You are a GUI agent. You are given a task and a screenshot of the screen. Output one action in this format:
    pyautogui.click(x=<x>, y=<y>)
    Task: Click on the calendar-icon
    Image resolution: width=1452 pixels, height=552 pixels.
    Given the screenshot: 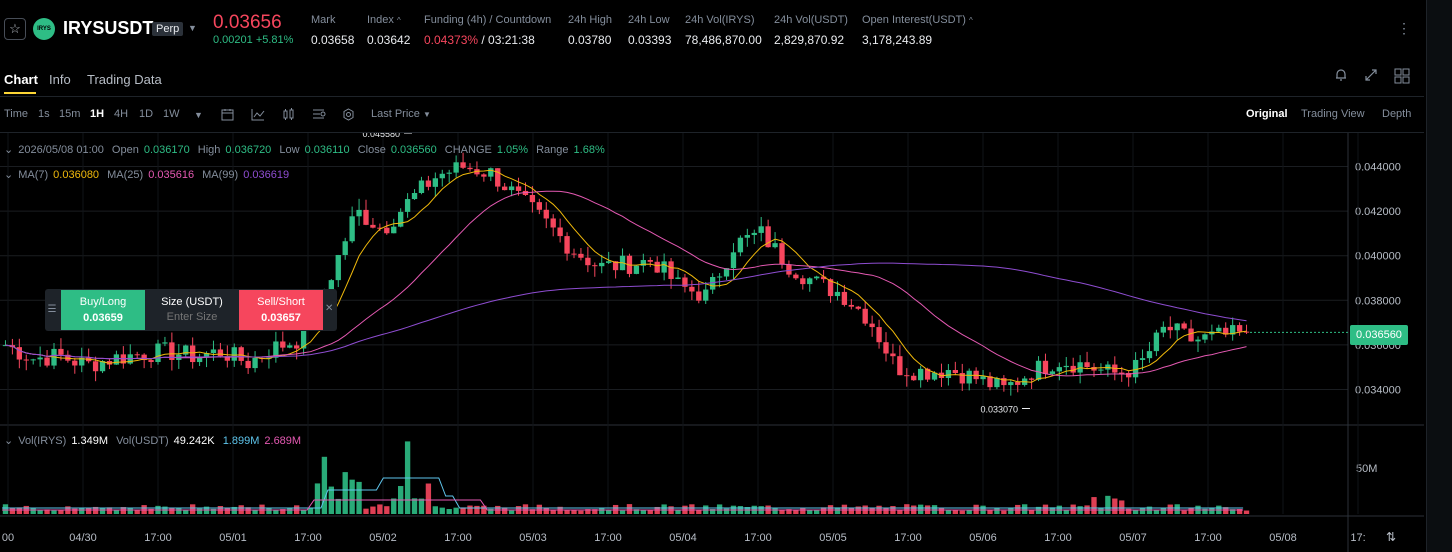 What is the action you would take?
    pyautogui.click(x=227, y=116)
    